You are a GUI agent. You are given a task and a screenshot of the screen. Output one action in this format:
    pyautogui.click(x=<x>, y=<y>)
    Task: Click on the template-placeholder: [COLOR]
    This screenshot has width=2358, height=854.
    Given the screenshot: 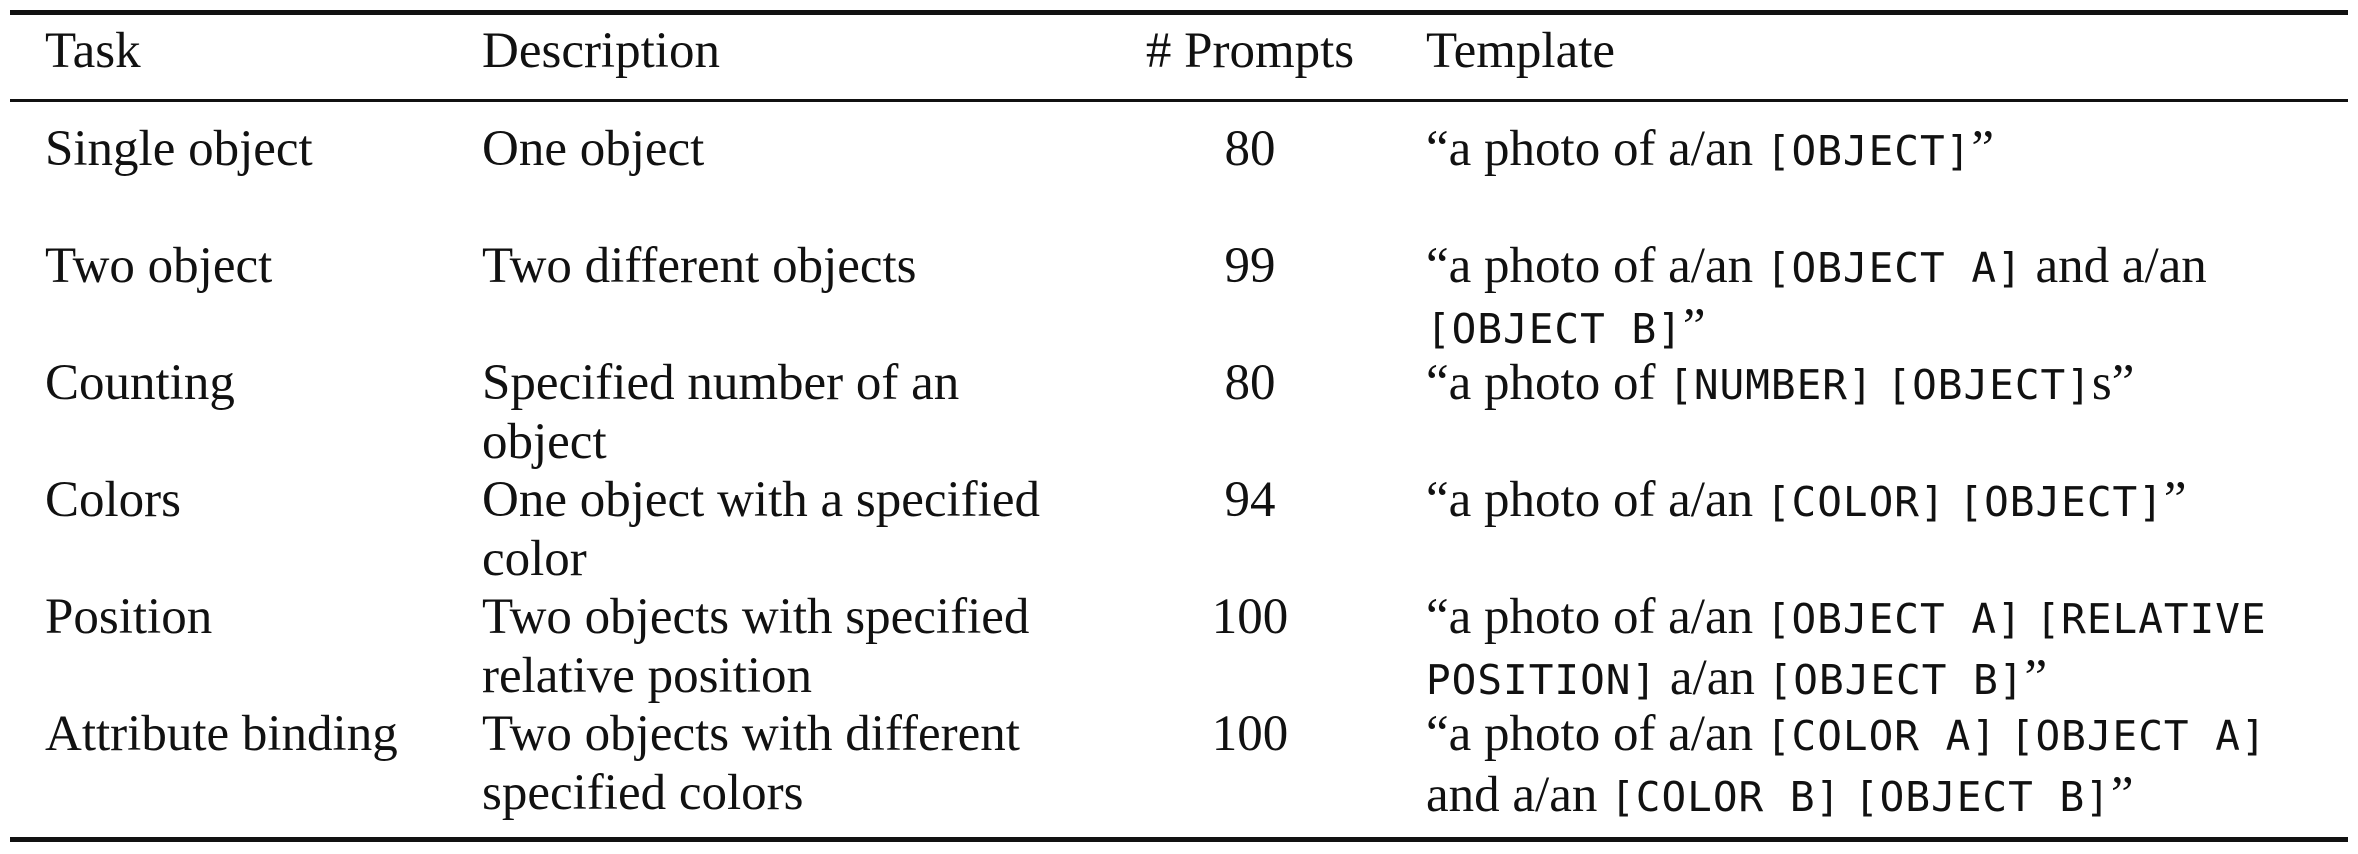 What is the action you would take?
    pyautogui.click(x=1855, y=502)
    